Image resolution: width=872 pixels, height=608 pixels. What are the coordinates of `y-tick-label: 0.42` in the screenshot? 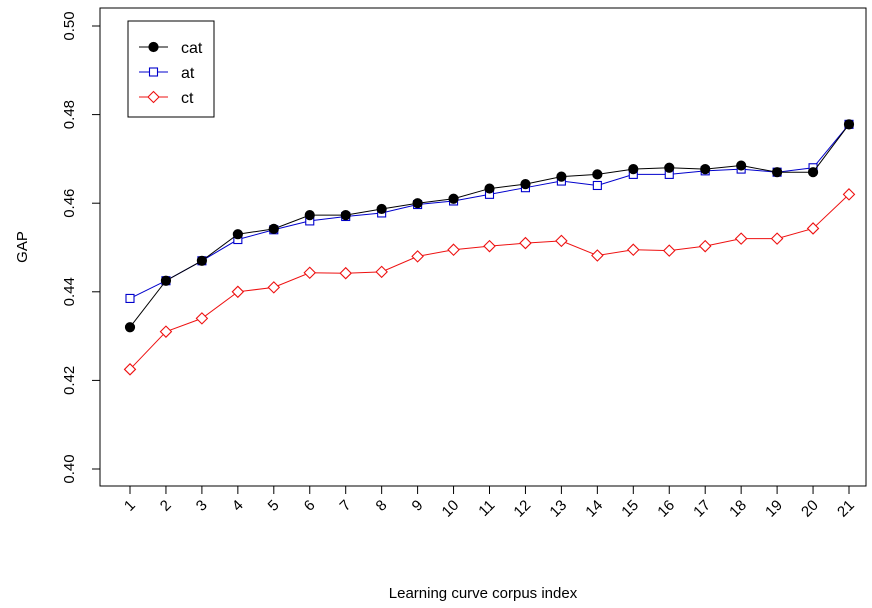 It's located at (69, 380).